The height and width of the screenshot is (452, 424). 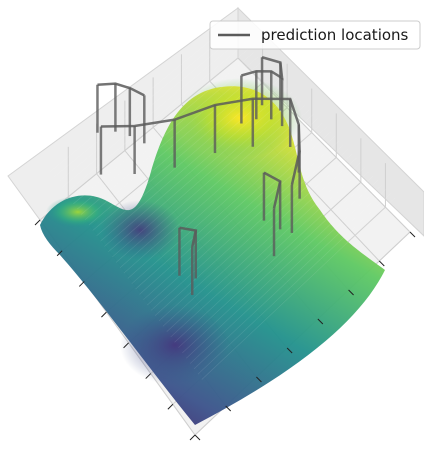 I want to click on legend-box, so click(x=315, y=35).